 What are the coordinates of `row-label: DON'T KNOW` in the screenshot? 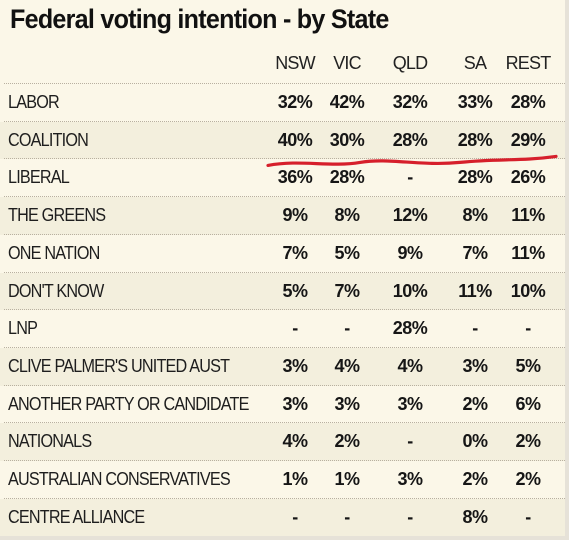 It's located at (56, 290).